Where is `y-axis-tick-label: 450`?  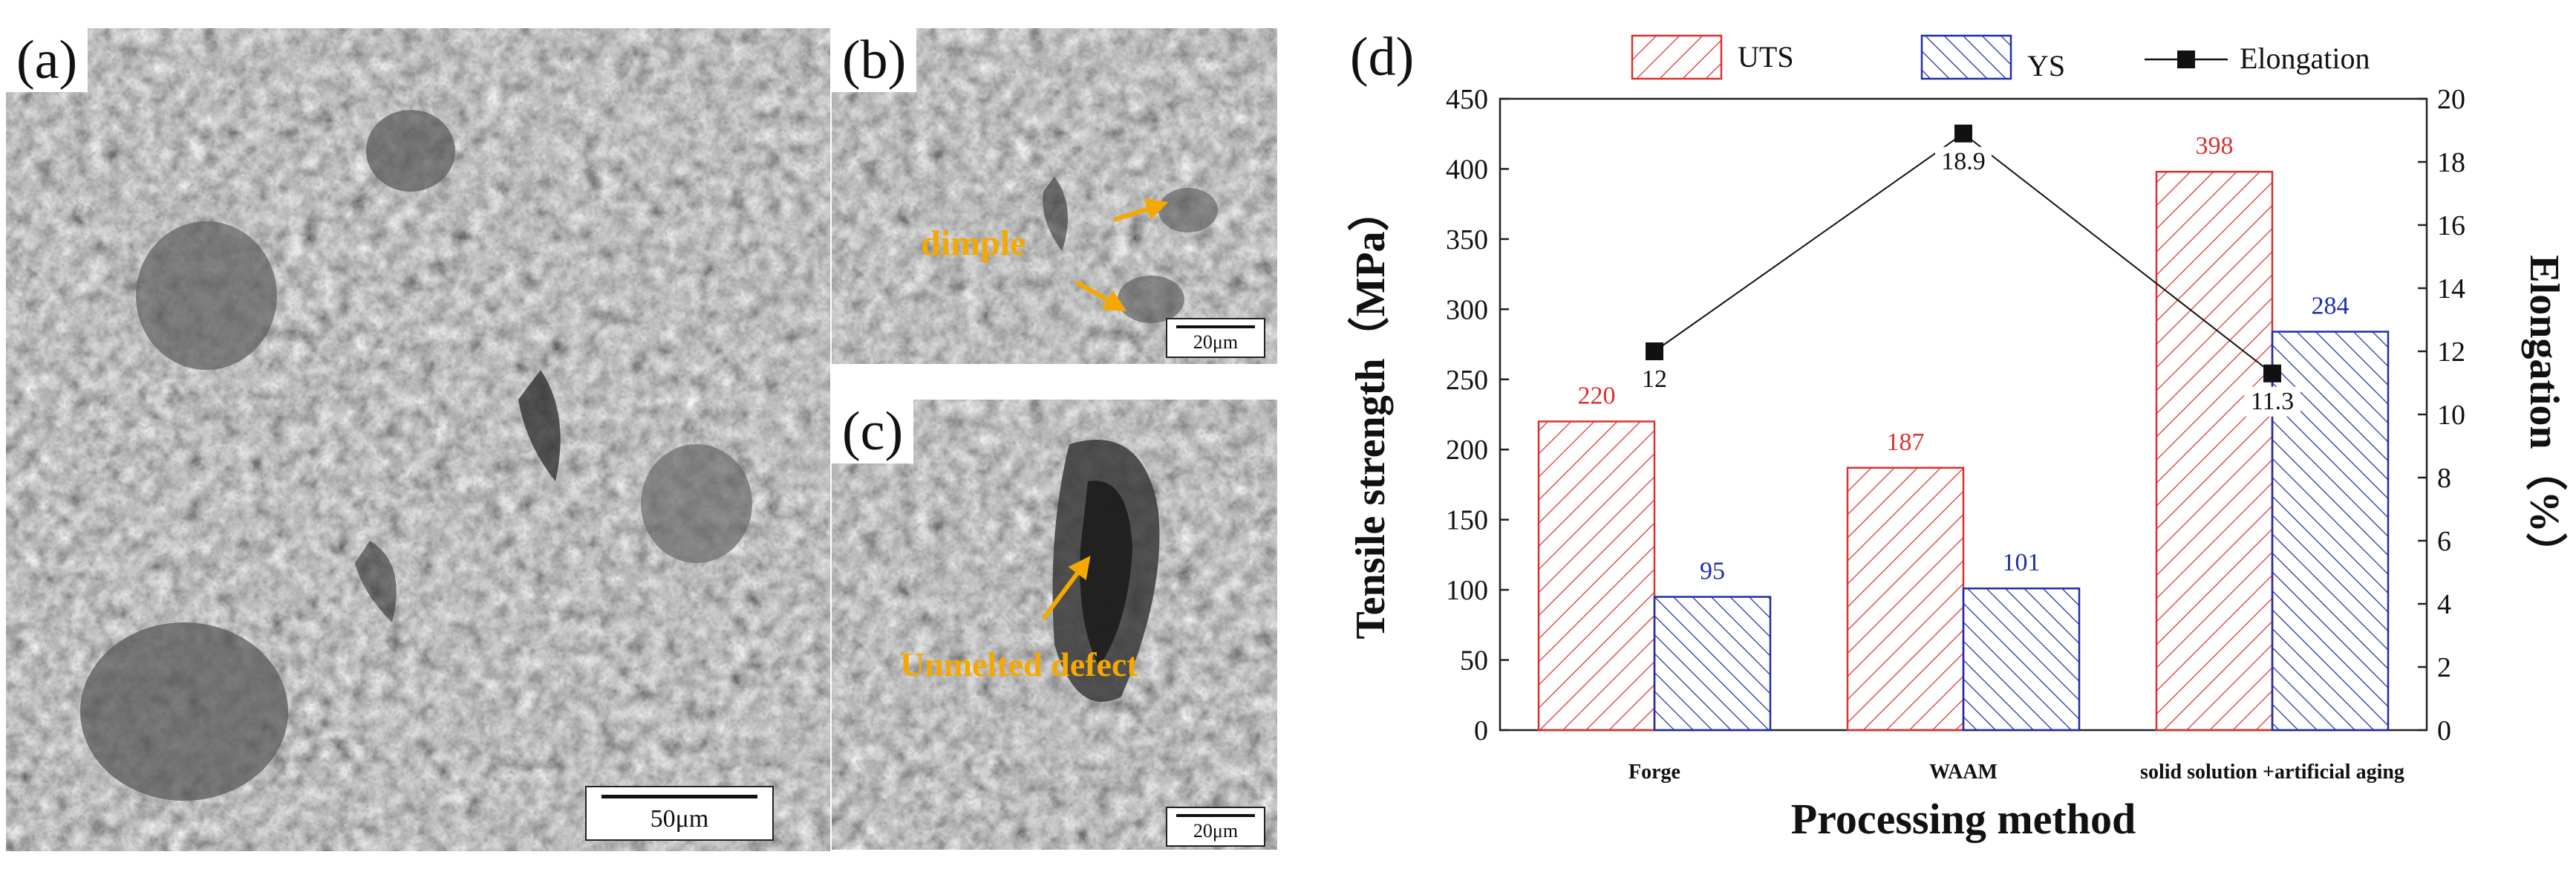 y-axis-tick-label: 450 is located at coordinates (1467, 99).